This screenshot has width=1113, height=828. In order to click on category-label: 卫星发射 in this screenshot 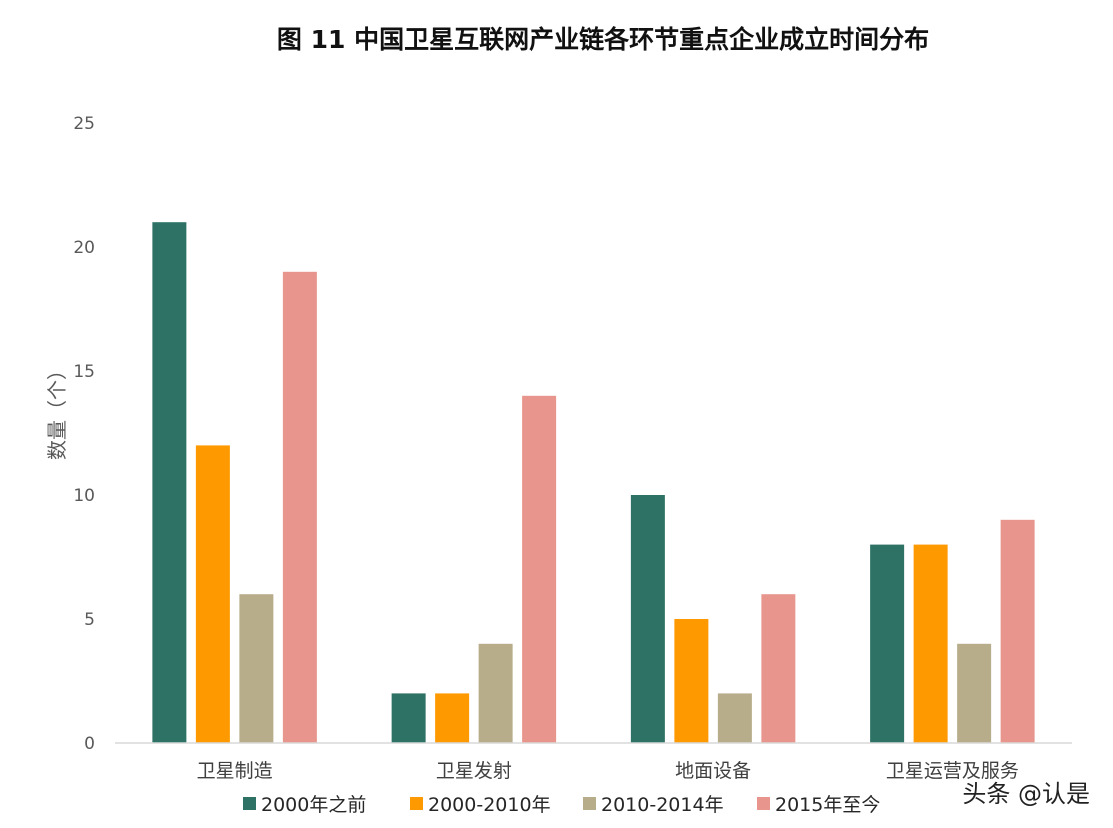, I will do `click(474, 771)`.